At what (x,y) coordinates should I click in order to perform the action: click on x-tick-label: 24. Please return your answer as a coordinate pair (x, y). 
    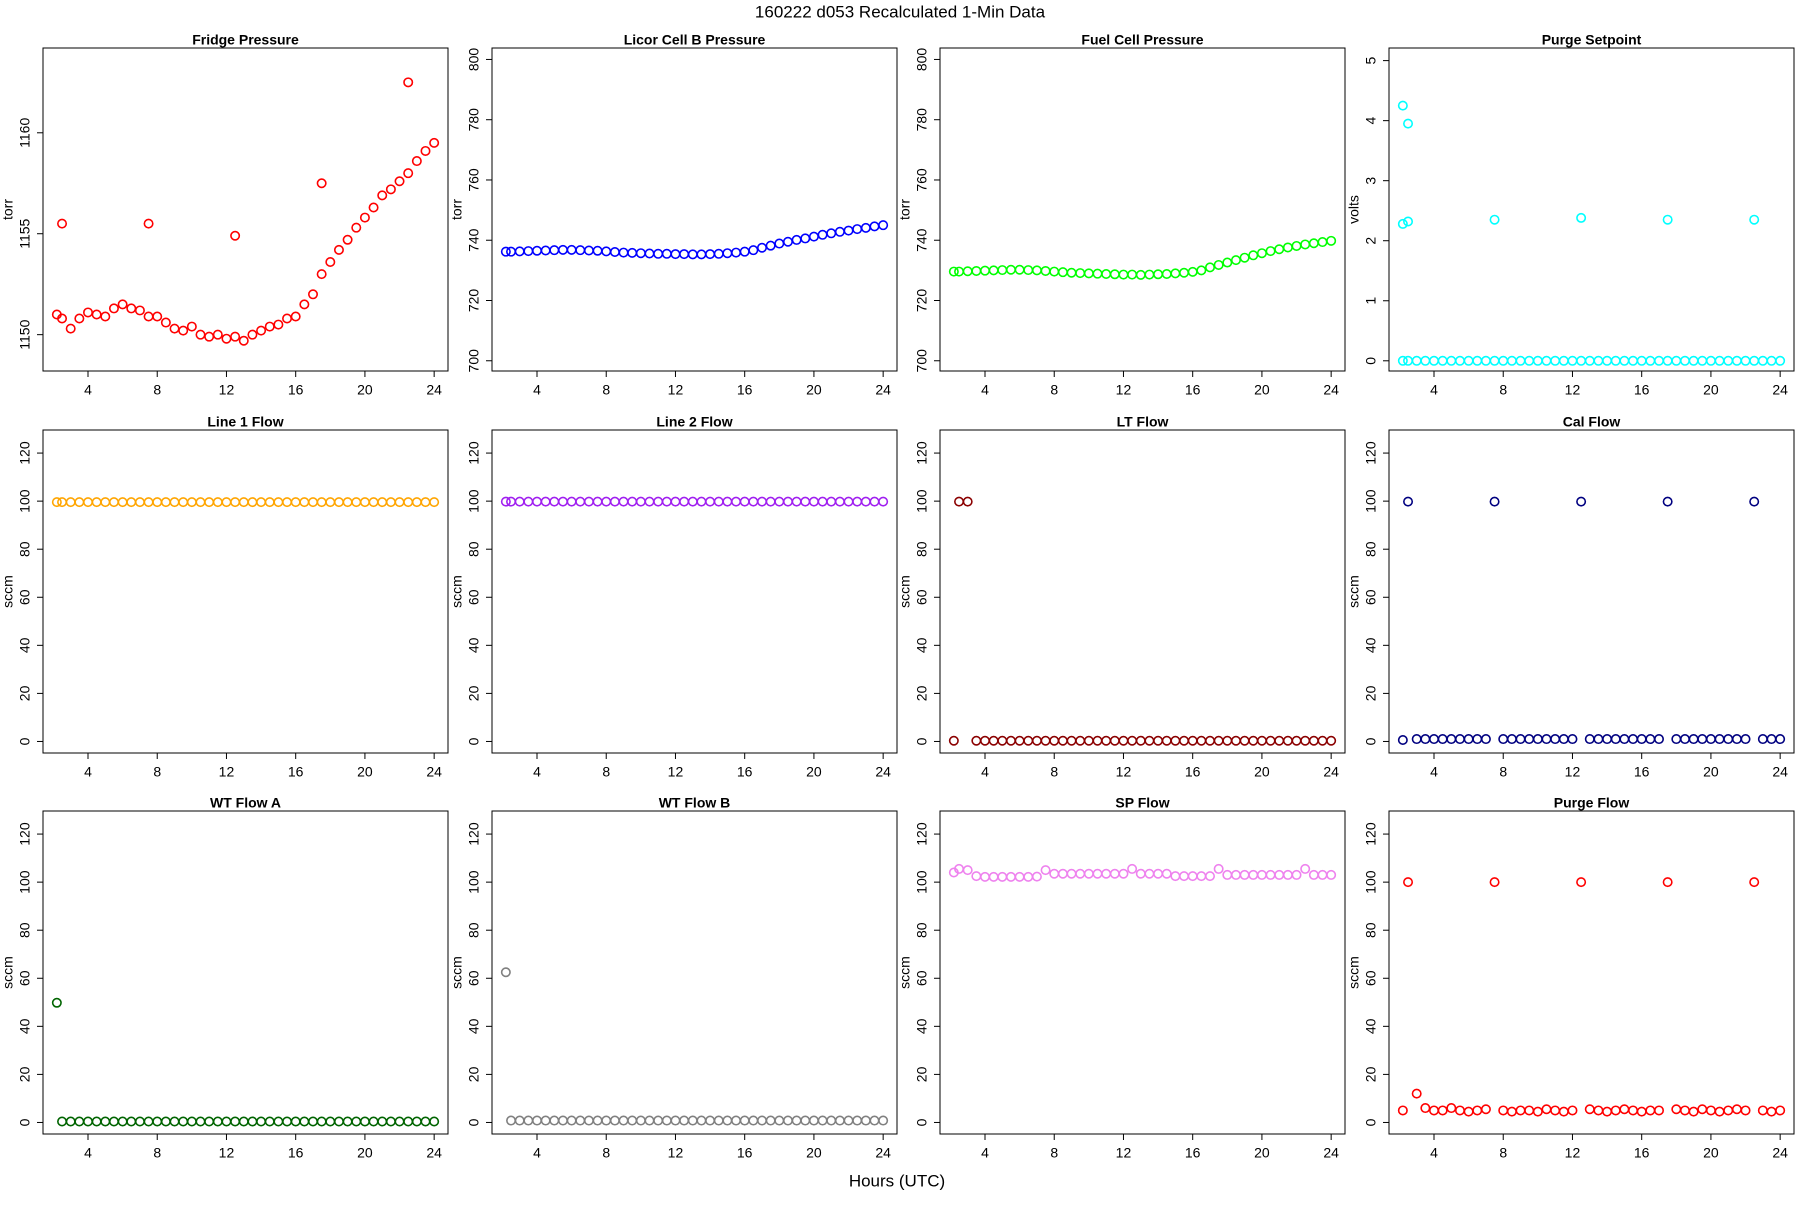
    Looking at the image, I should click on (434, 1153).